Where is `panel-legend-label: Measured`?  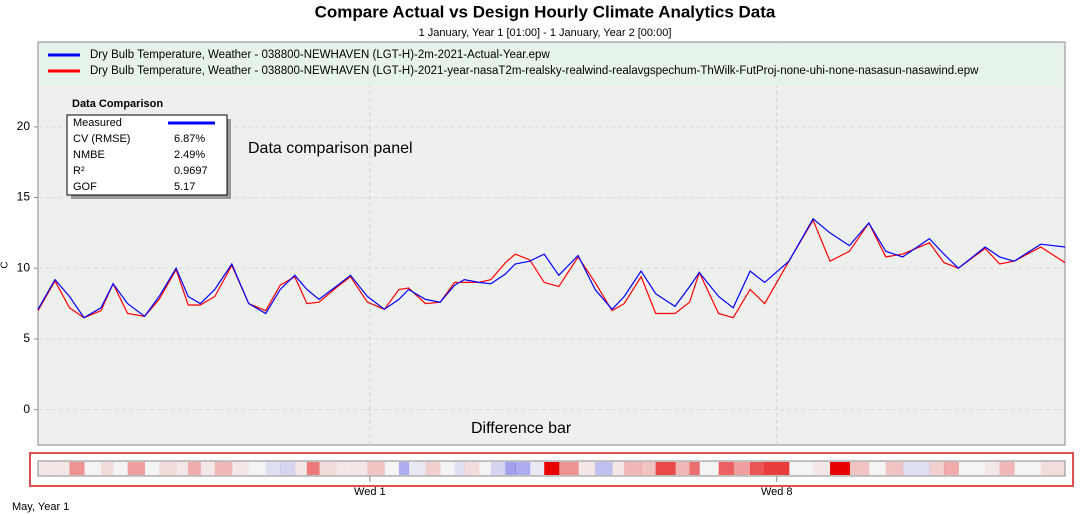 panel-legend-label: Measured is located at coordinates (97, 123).